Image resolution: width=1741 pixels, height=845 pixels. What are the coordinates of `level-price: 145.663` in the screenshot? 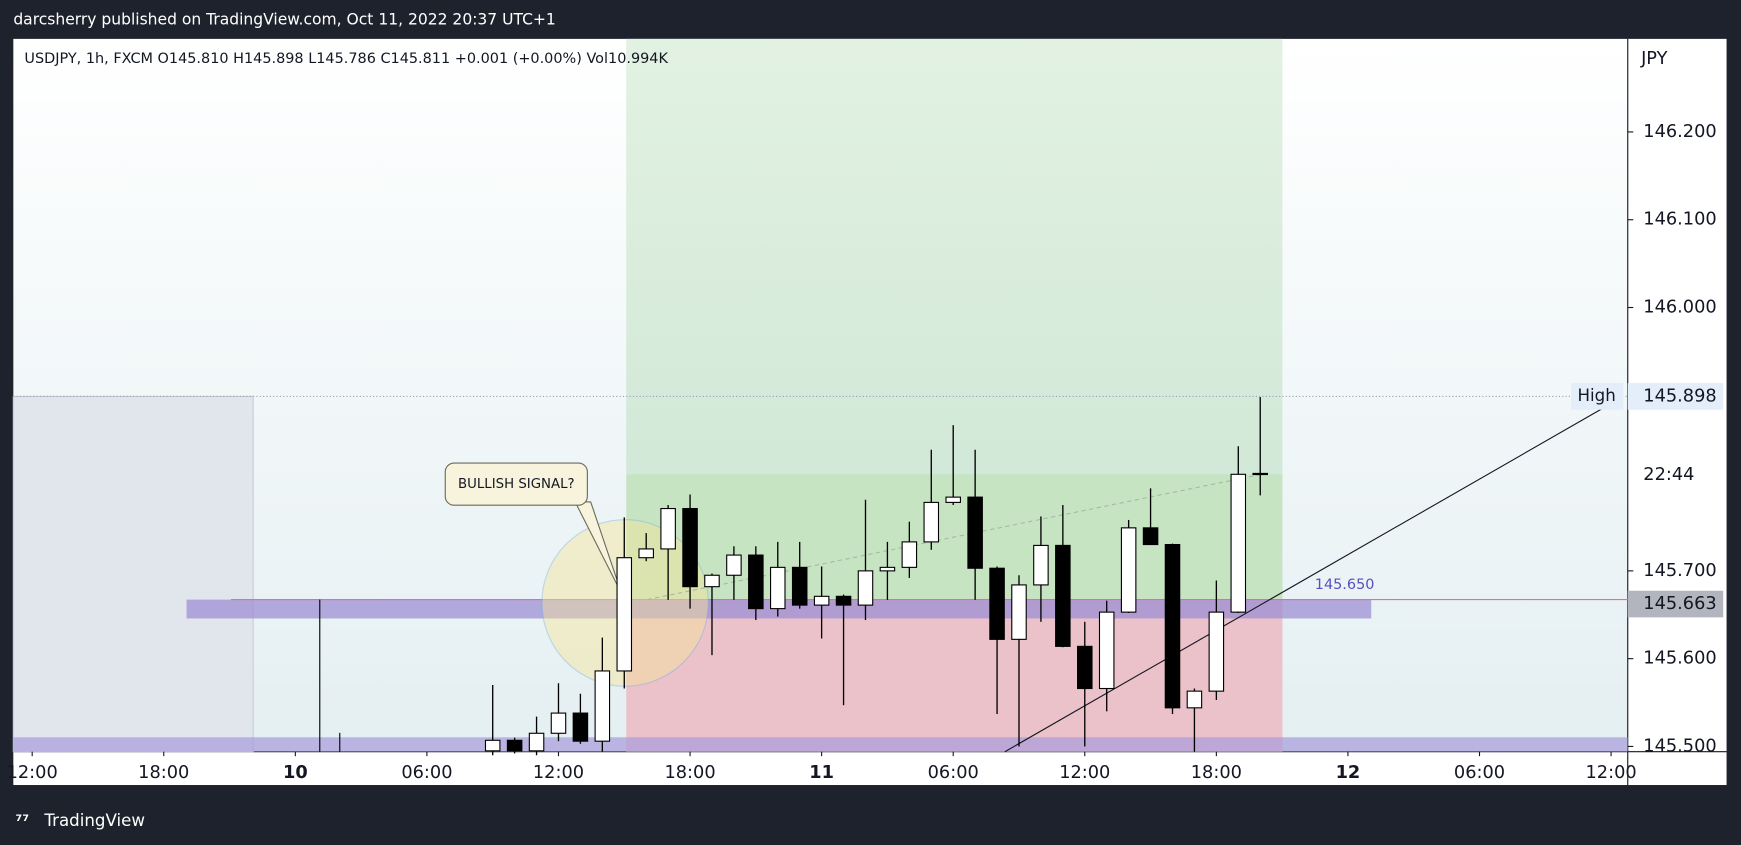 It's located at (1679, 604).